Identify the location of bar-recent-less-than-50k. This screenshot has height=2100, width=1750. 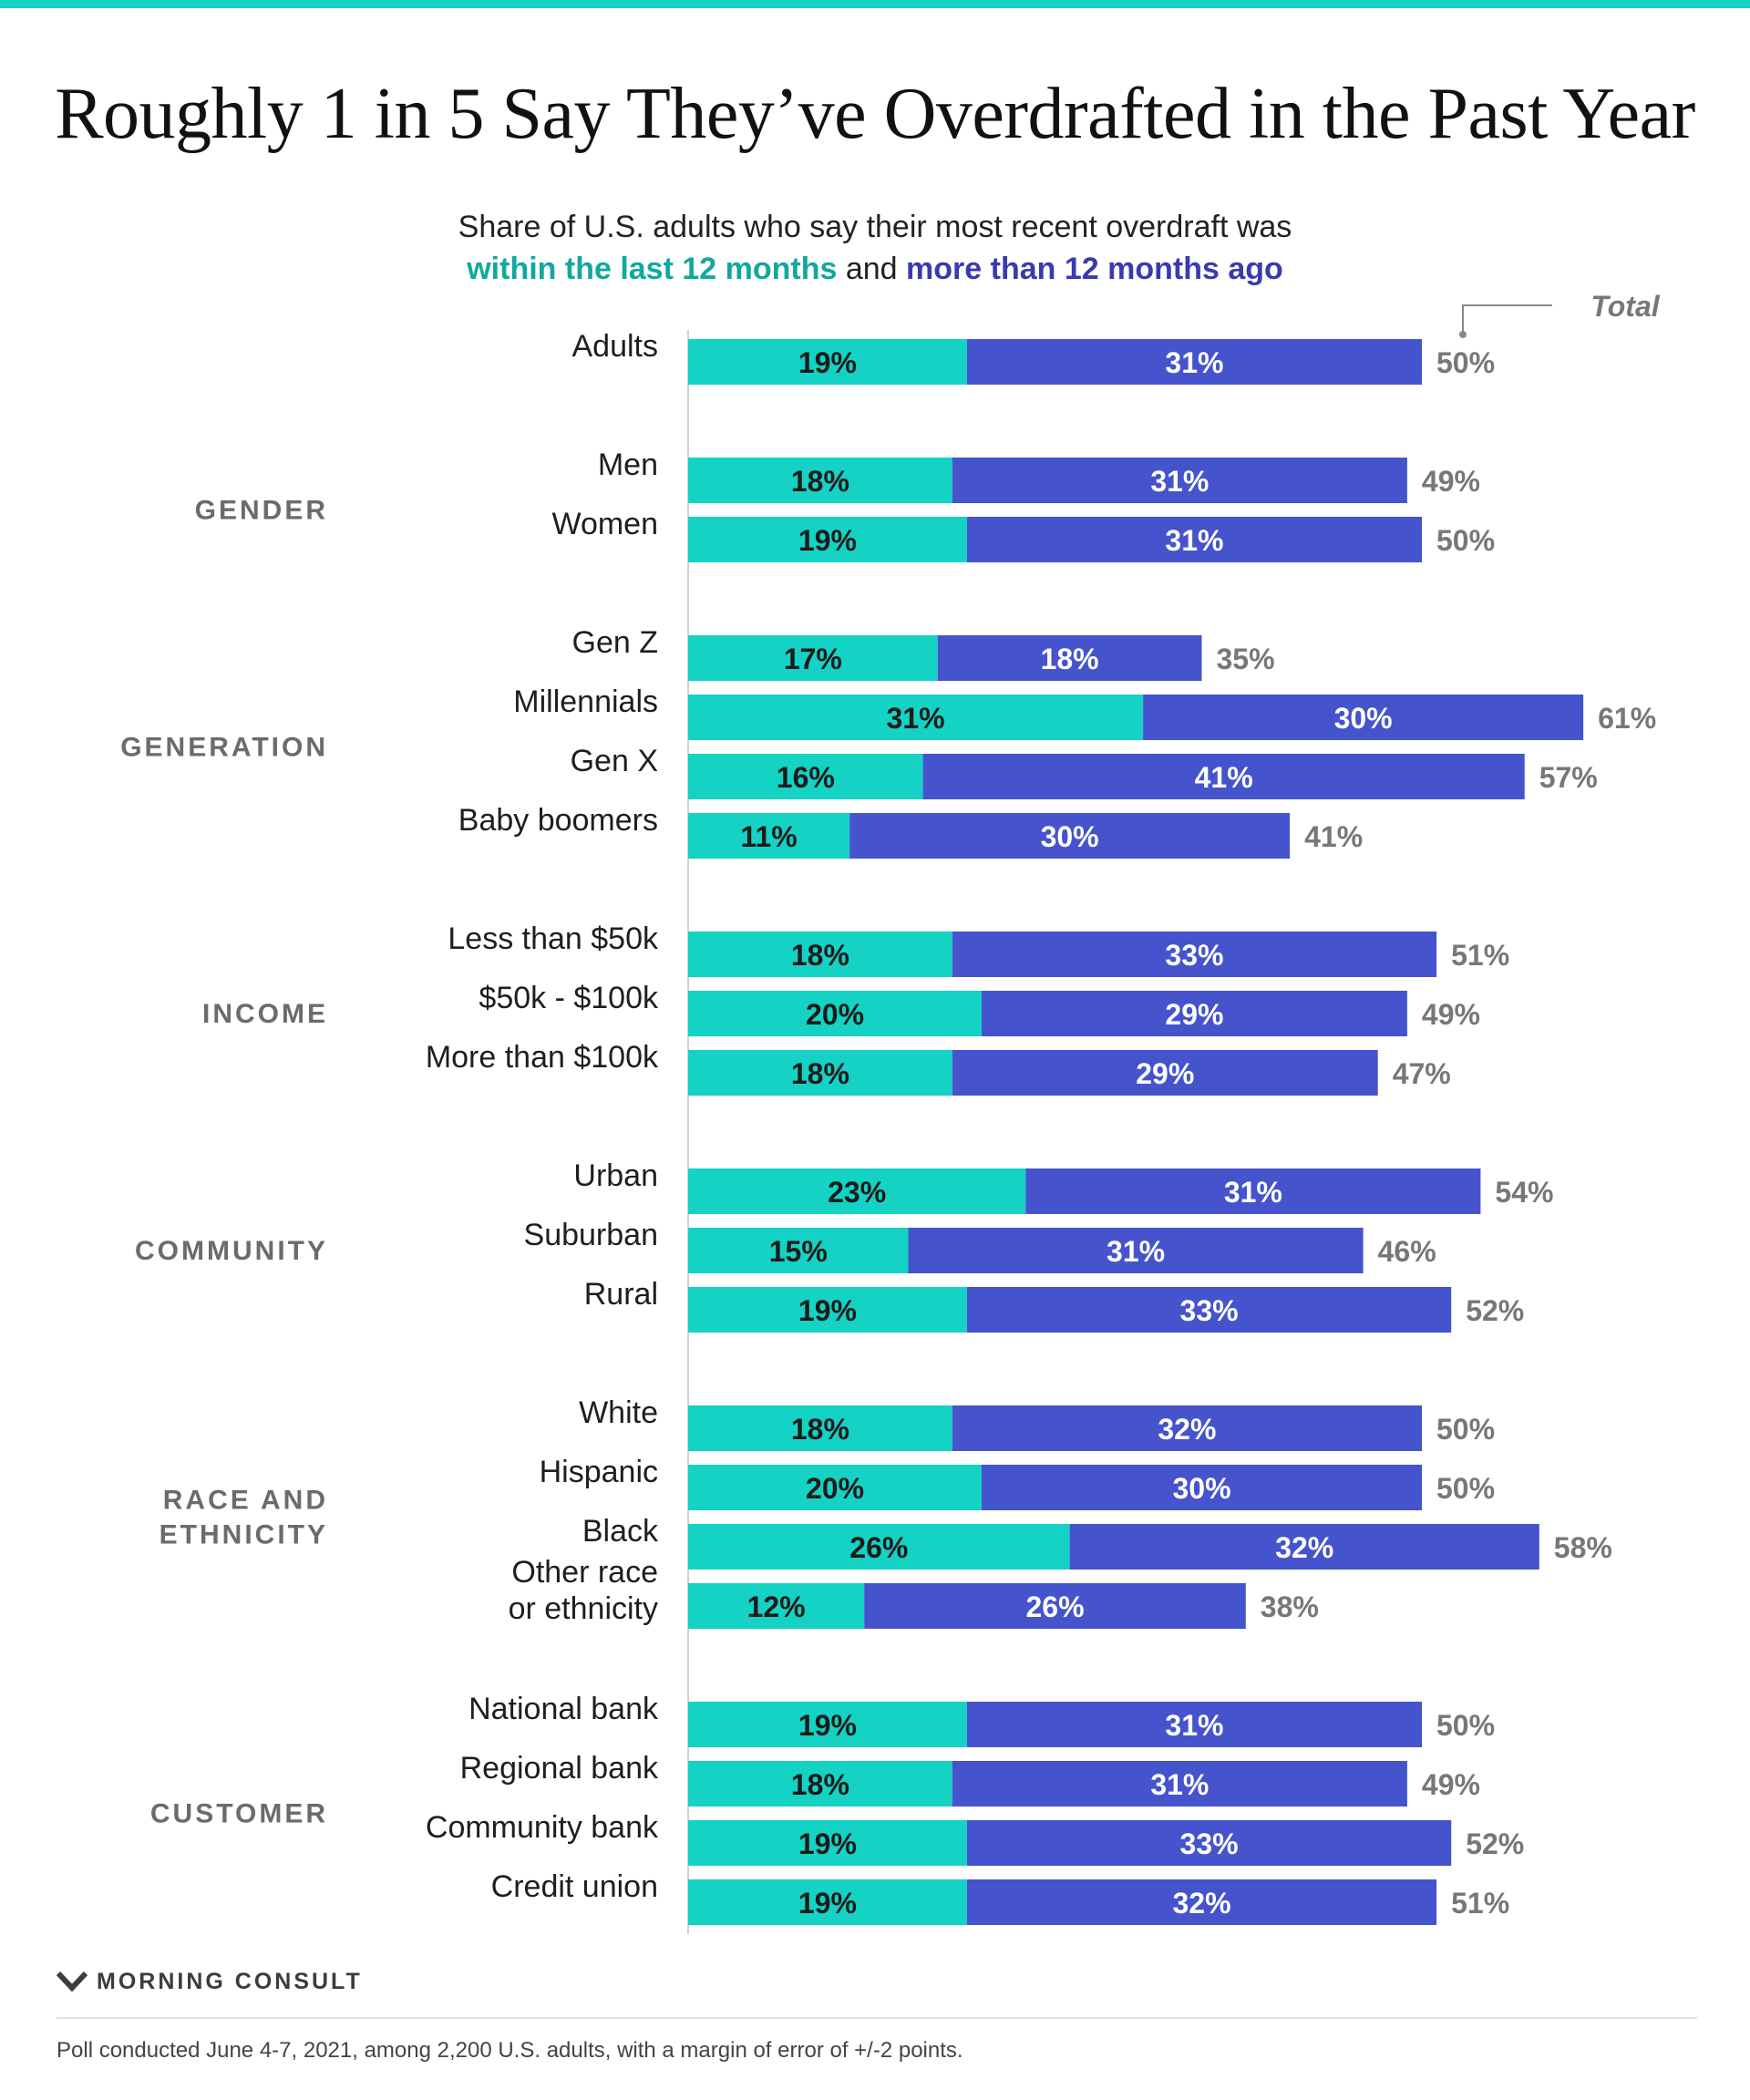
(820, 955).